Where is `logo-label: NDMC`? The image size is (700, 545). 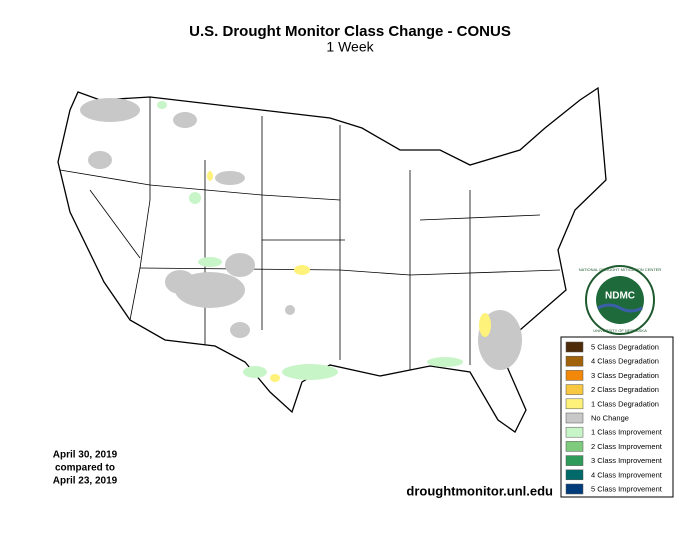
logo-label: NDMC is located at coordinates (620, 296).